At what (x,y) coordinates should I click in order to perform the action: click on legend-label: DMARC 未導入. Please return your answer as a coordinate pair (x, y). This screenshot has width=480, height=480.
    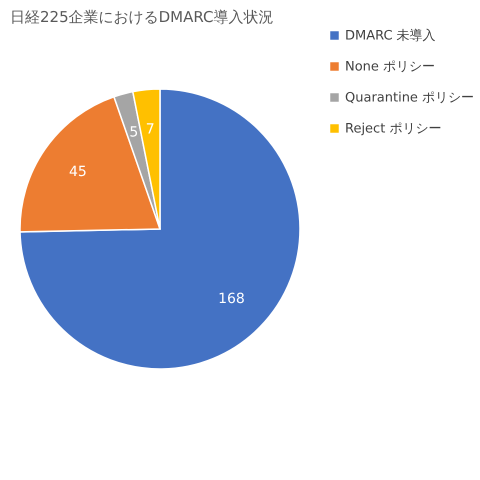
    Looking at the image, I should click on (390, 36).